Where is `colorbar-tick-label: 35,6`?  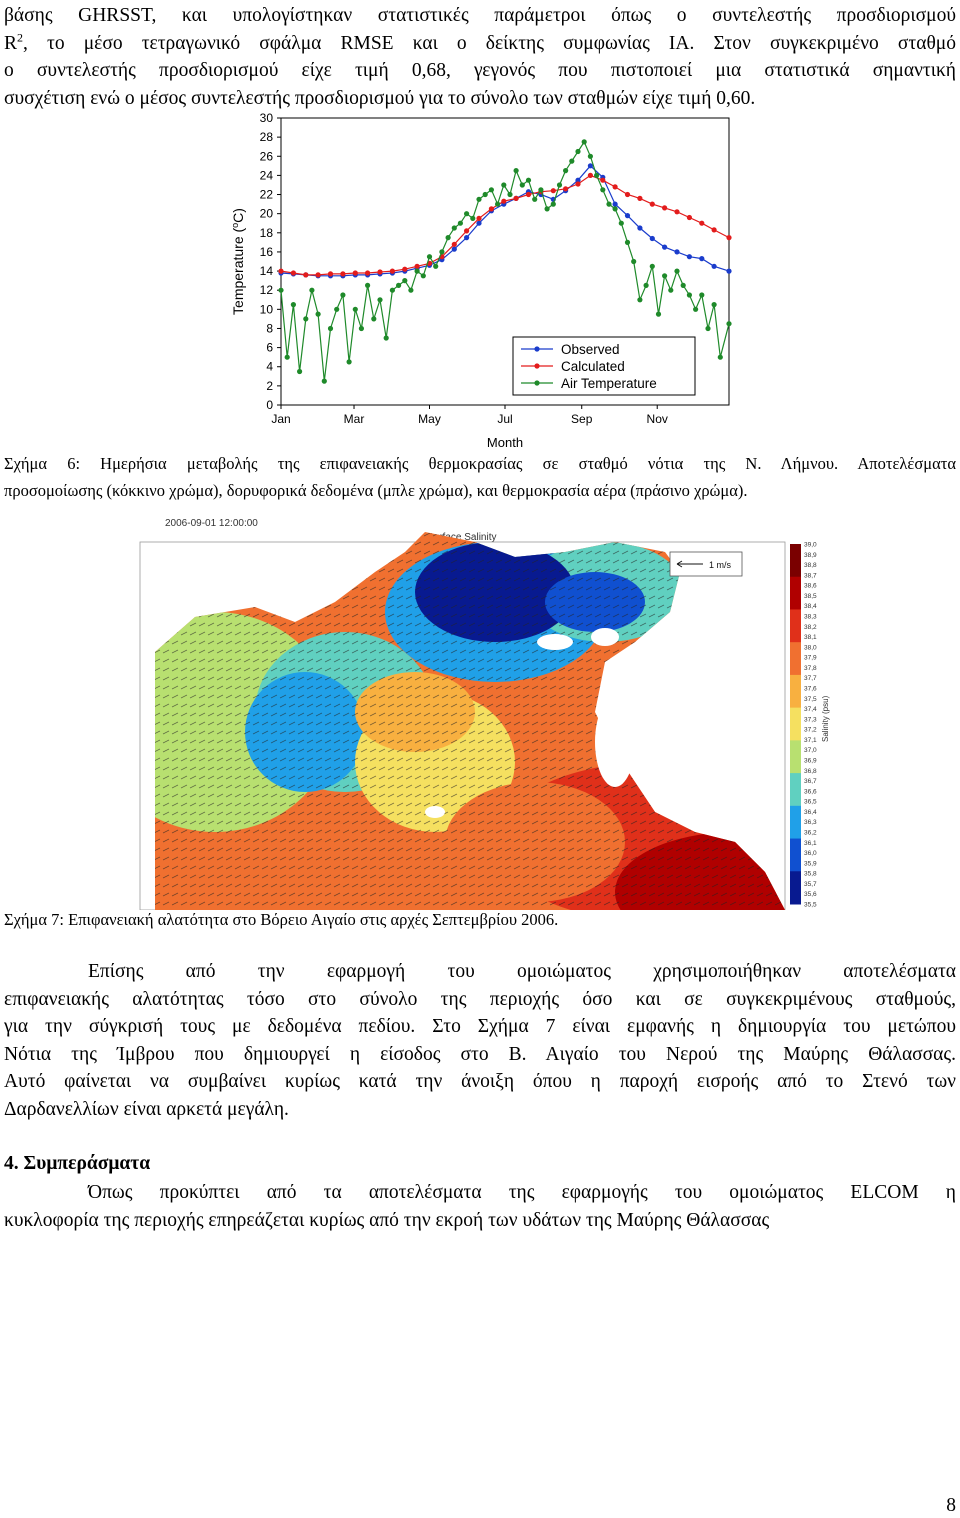 colorbar-tick-label: 35,6 is located at coordinates (810, 894).